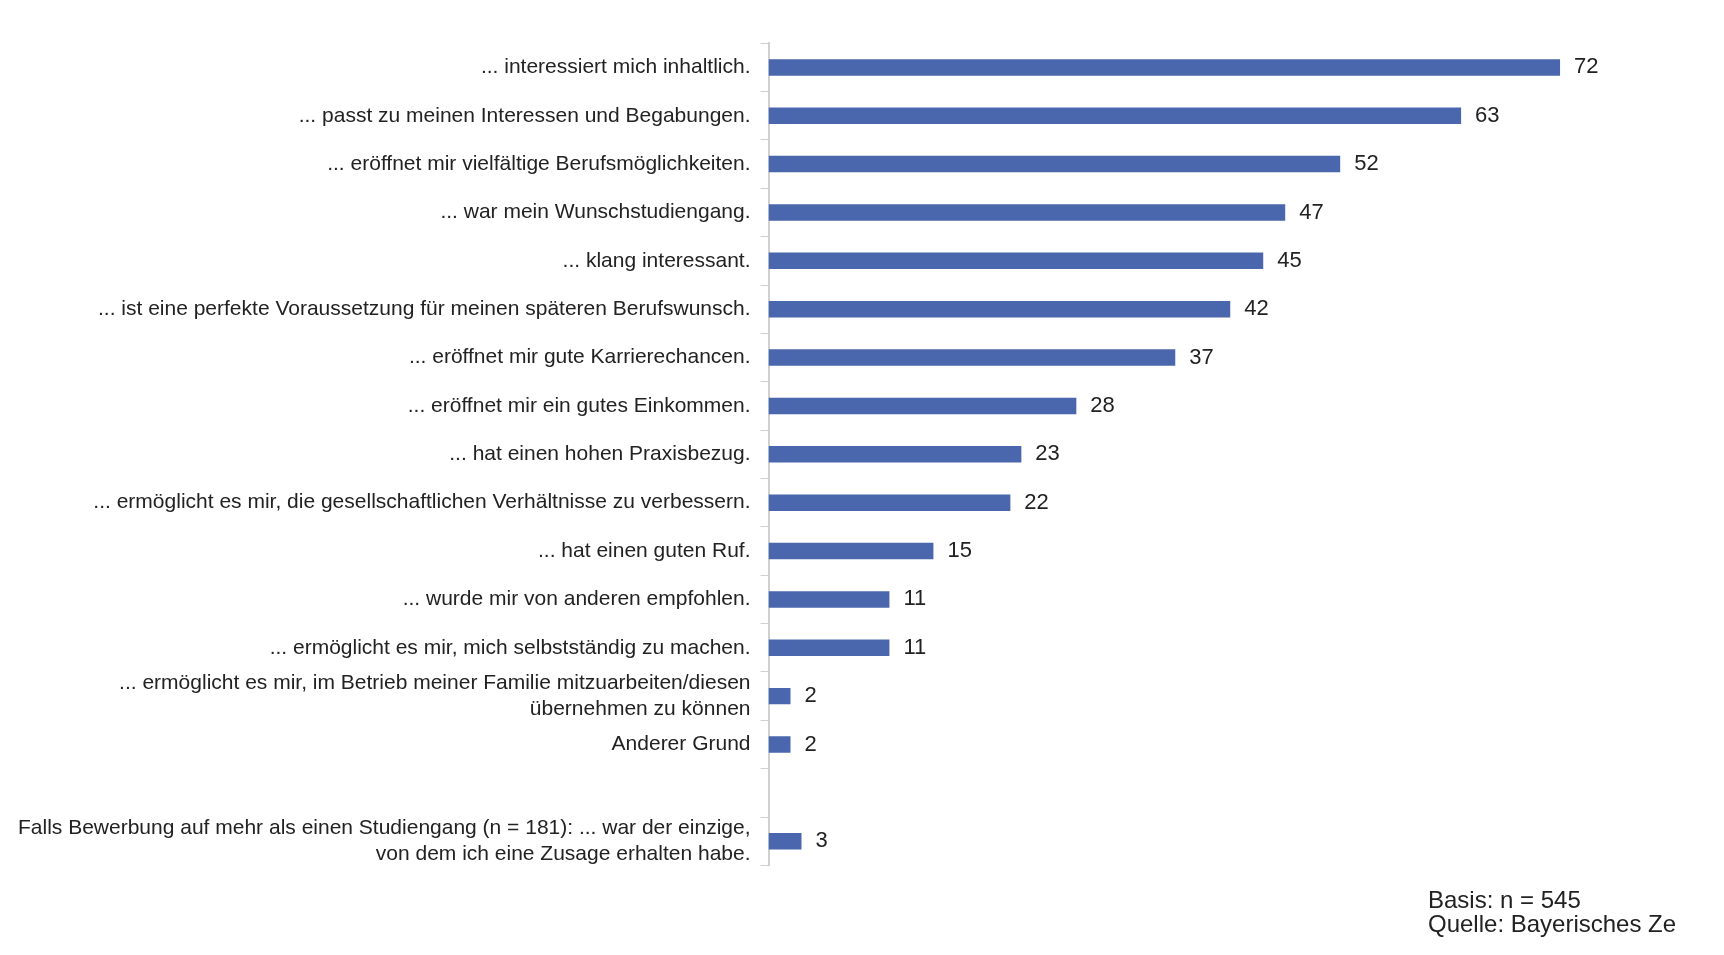 The image size is (1724, 955). Describe the element at coordinates (424, 307) in the screenshot. I see `y-tick-label: ... ist eine perfekte Voraussetzung für meinen späteren Berufswunsch.` at that location.